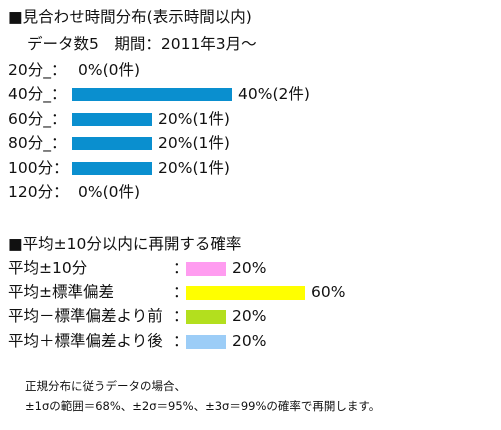  Describe the element at coordinates (203, 406) in the screenshot. I see `footnote-line-2: ±1σの範囲＝68%、±2σ＝95%、±3σ＝99%の確率で再開します。` at that location.